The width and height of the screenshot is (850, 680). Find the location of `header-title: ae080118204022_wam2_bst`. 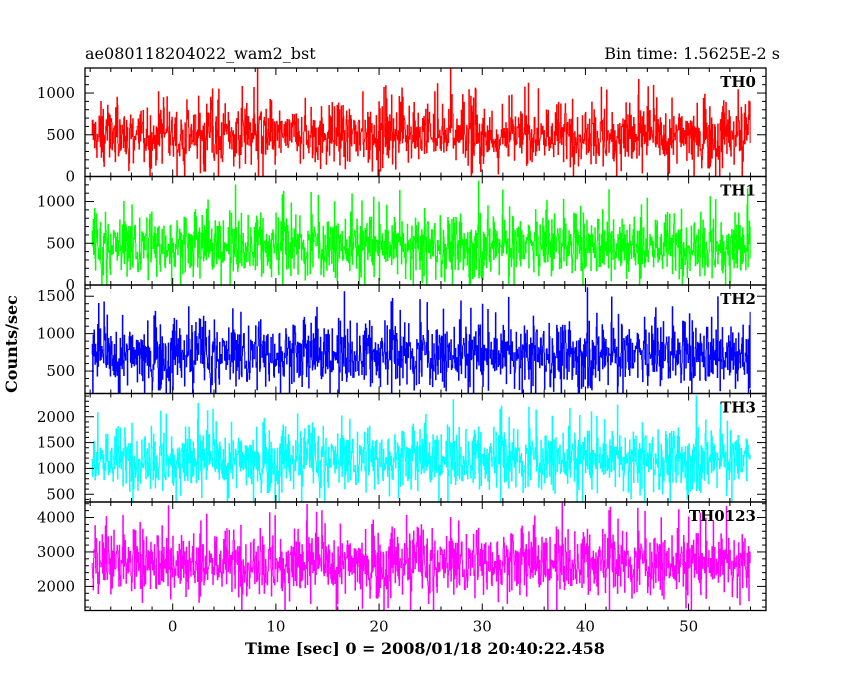

header-title: ae080118204022_wam2_bst is located at coordinates (200, 53).